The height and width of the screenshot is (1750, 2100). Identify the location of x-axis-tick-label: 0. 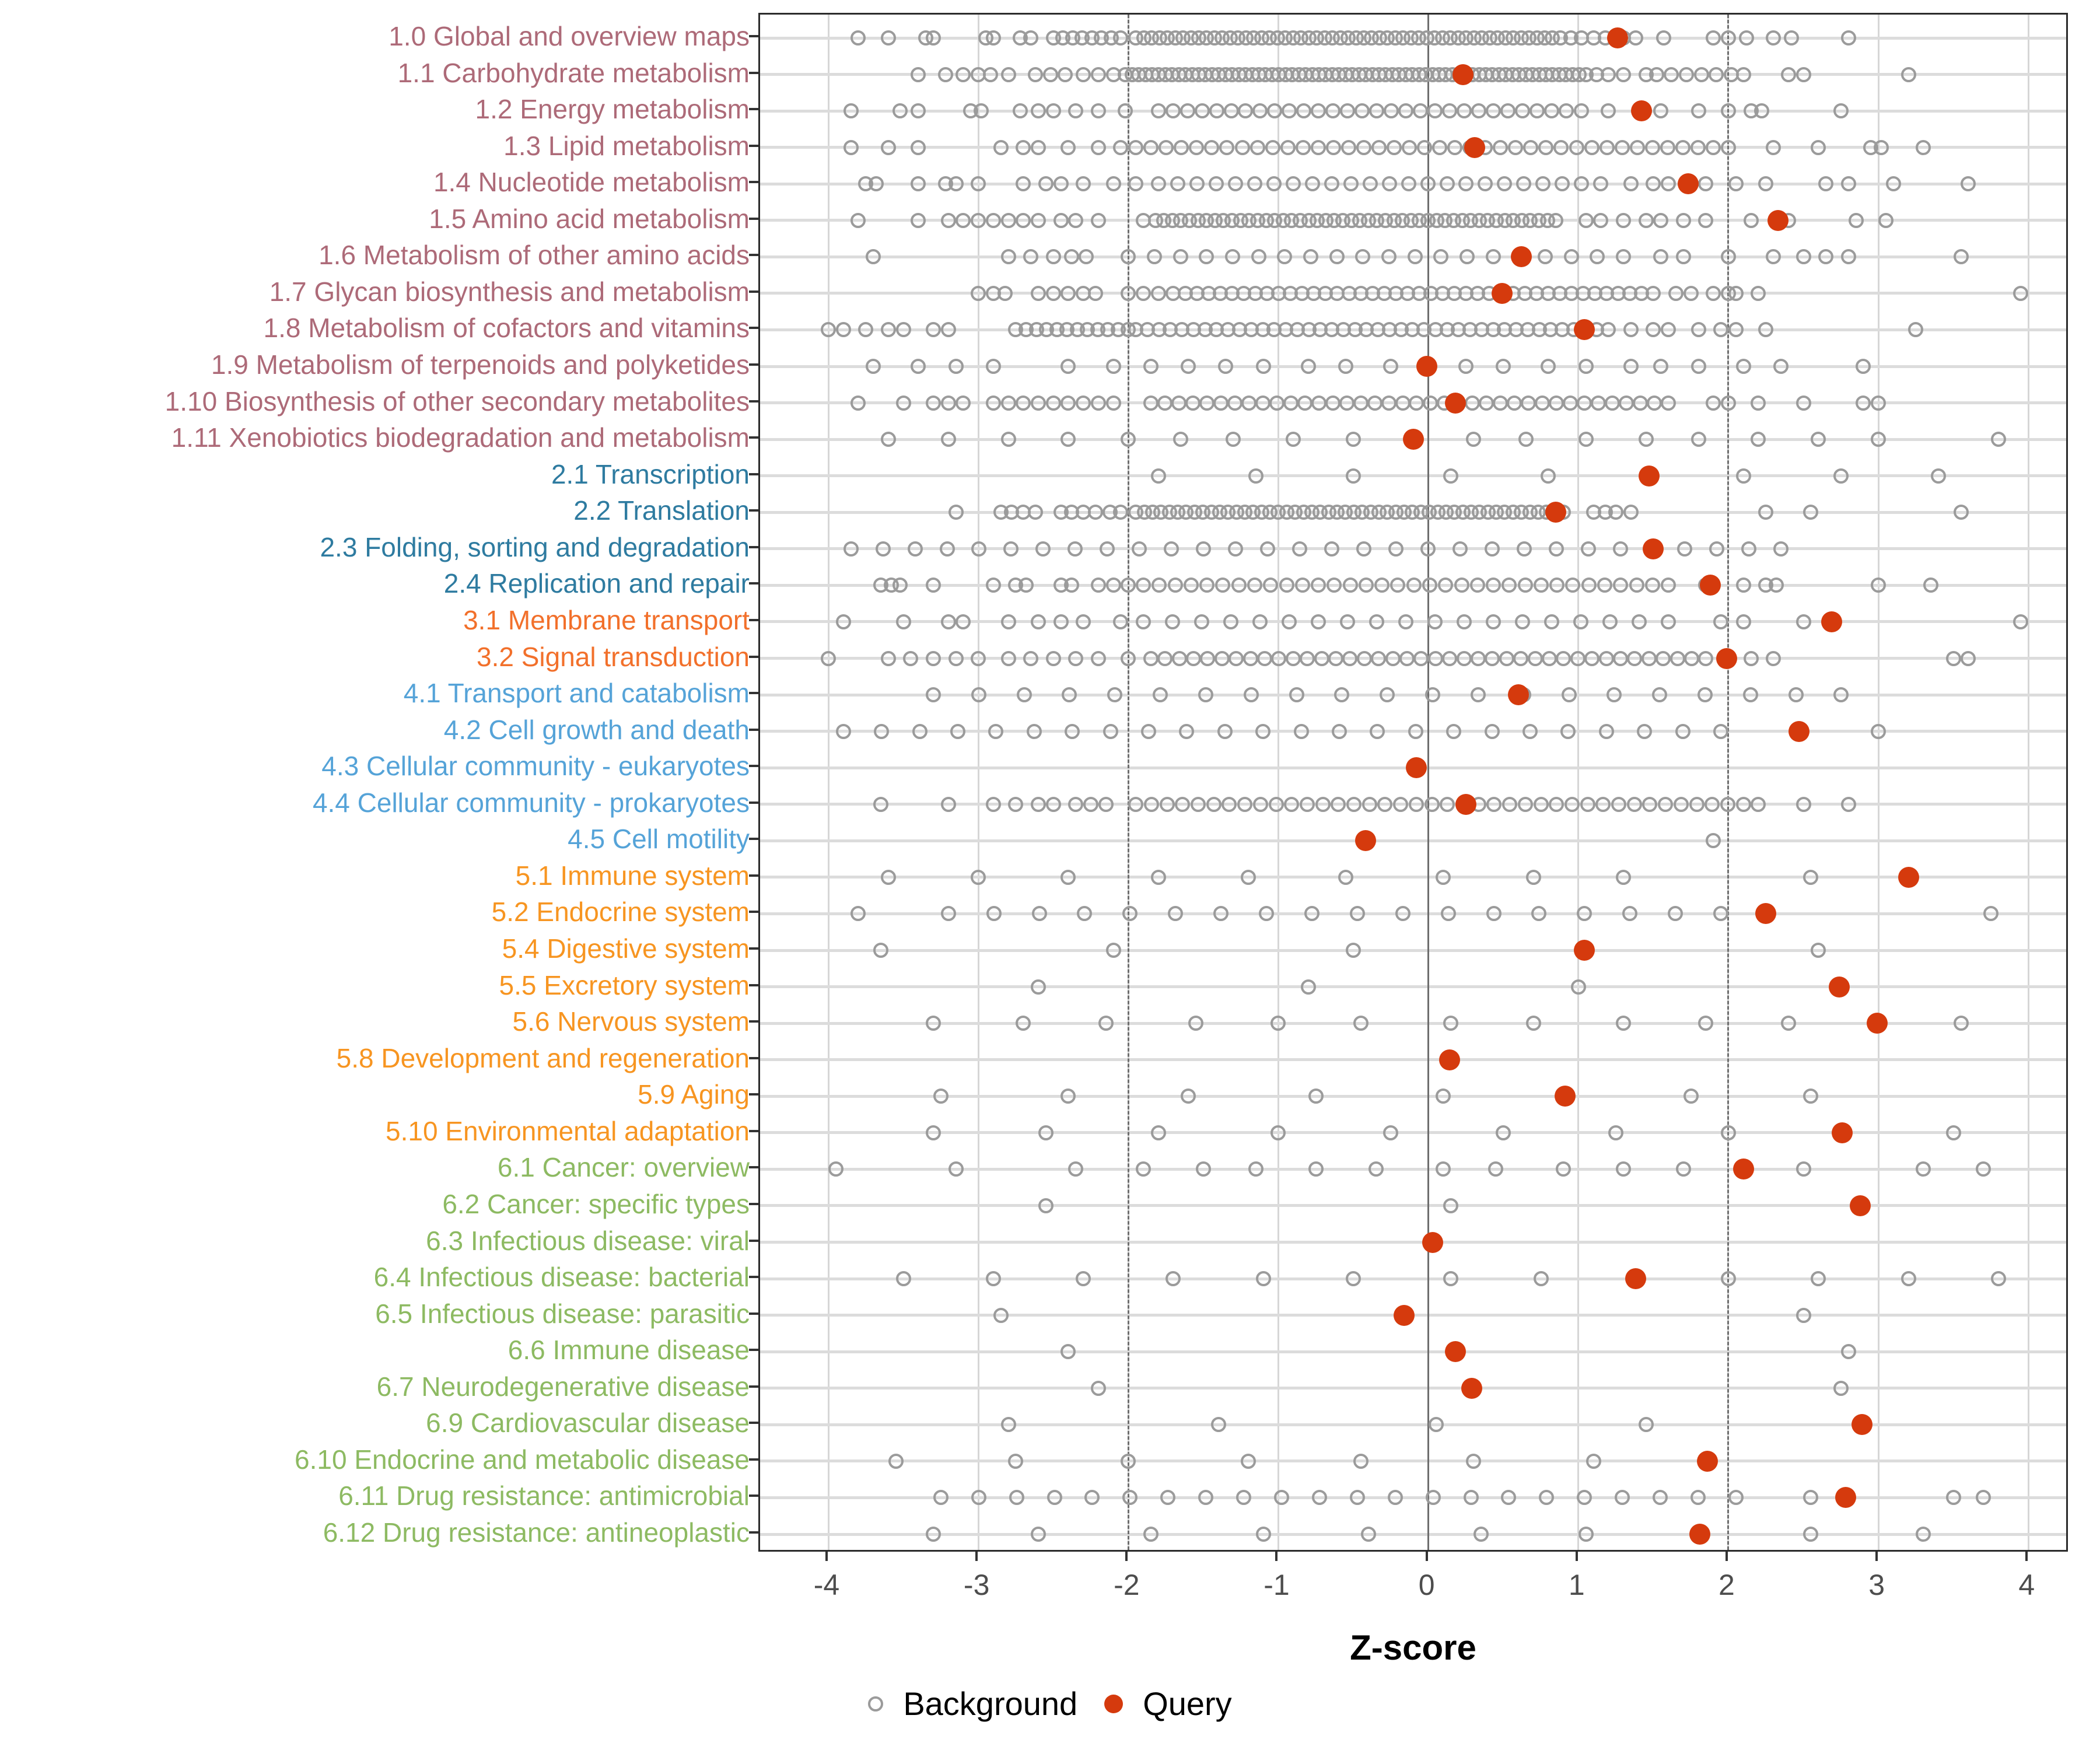
(1426, 1585).